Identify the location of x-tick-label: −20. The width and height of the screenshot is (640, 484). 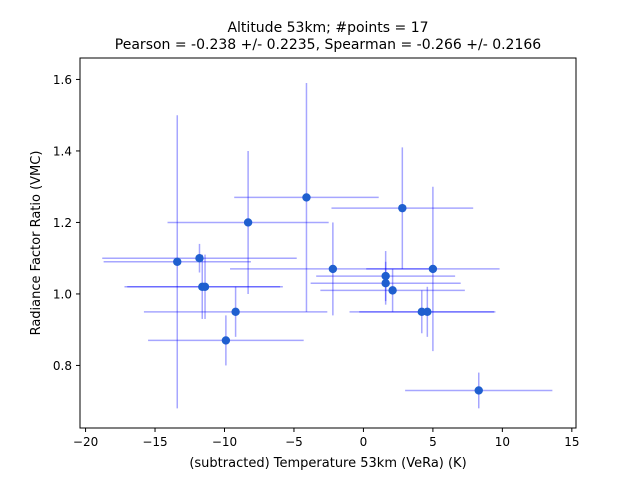
(85, 442).